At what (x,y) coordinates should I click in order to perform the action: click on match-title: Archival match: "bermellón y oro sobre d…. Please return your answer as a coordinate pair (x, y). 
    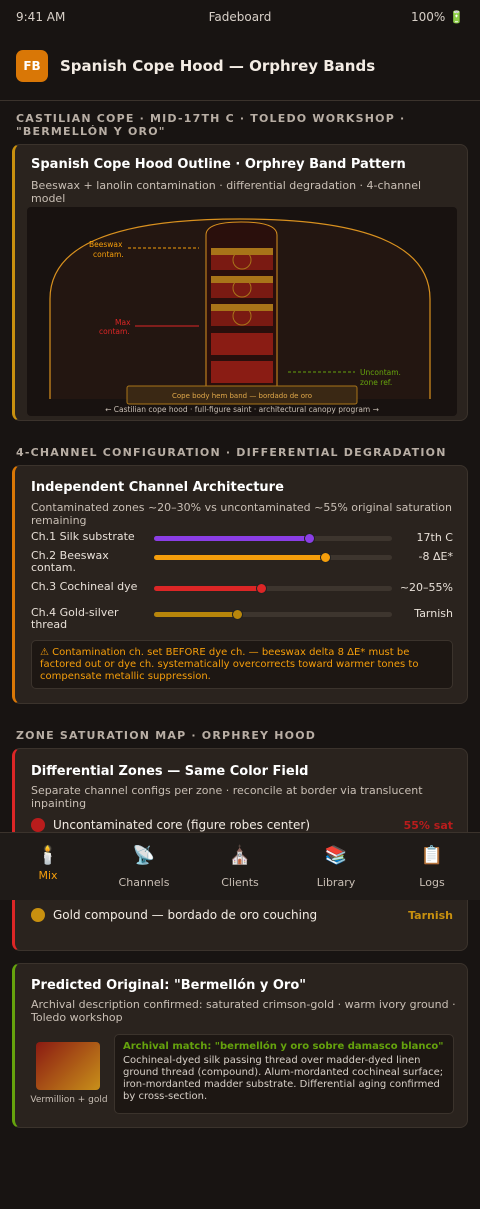
    Looking at the image, I should click on (283, 1046).